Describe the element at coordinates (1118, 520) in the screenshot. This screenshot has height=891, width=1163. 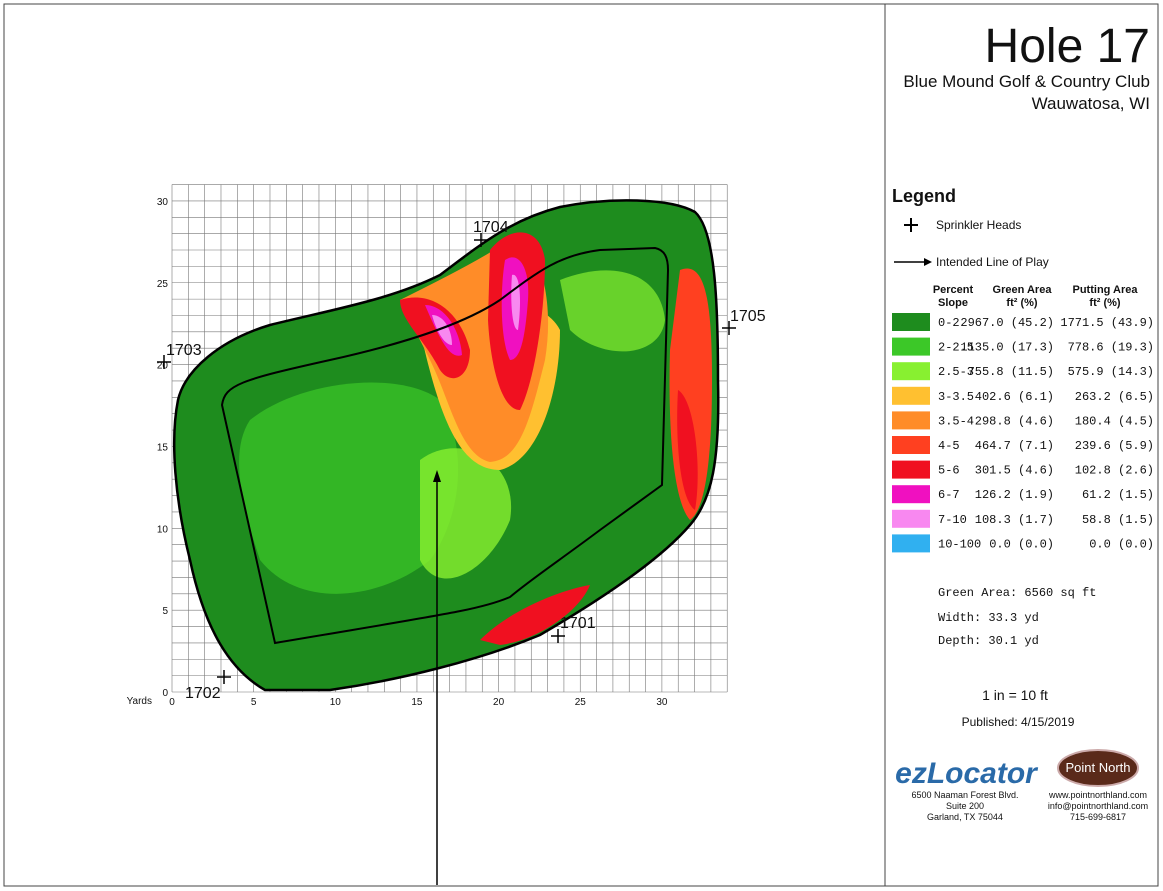
I see `putting-area: 58.8 (1.5)` at that location.